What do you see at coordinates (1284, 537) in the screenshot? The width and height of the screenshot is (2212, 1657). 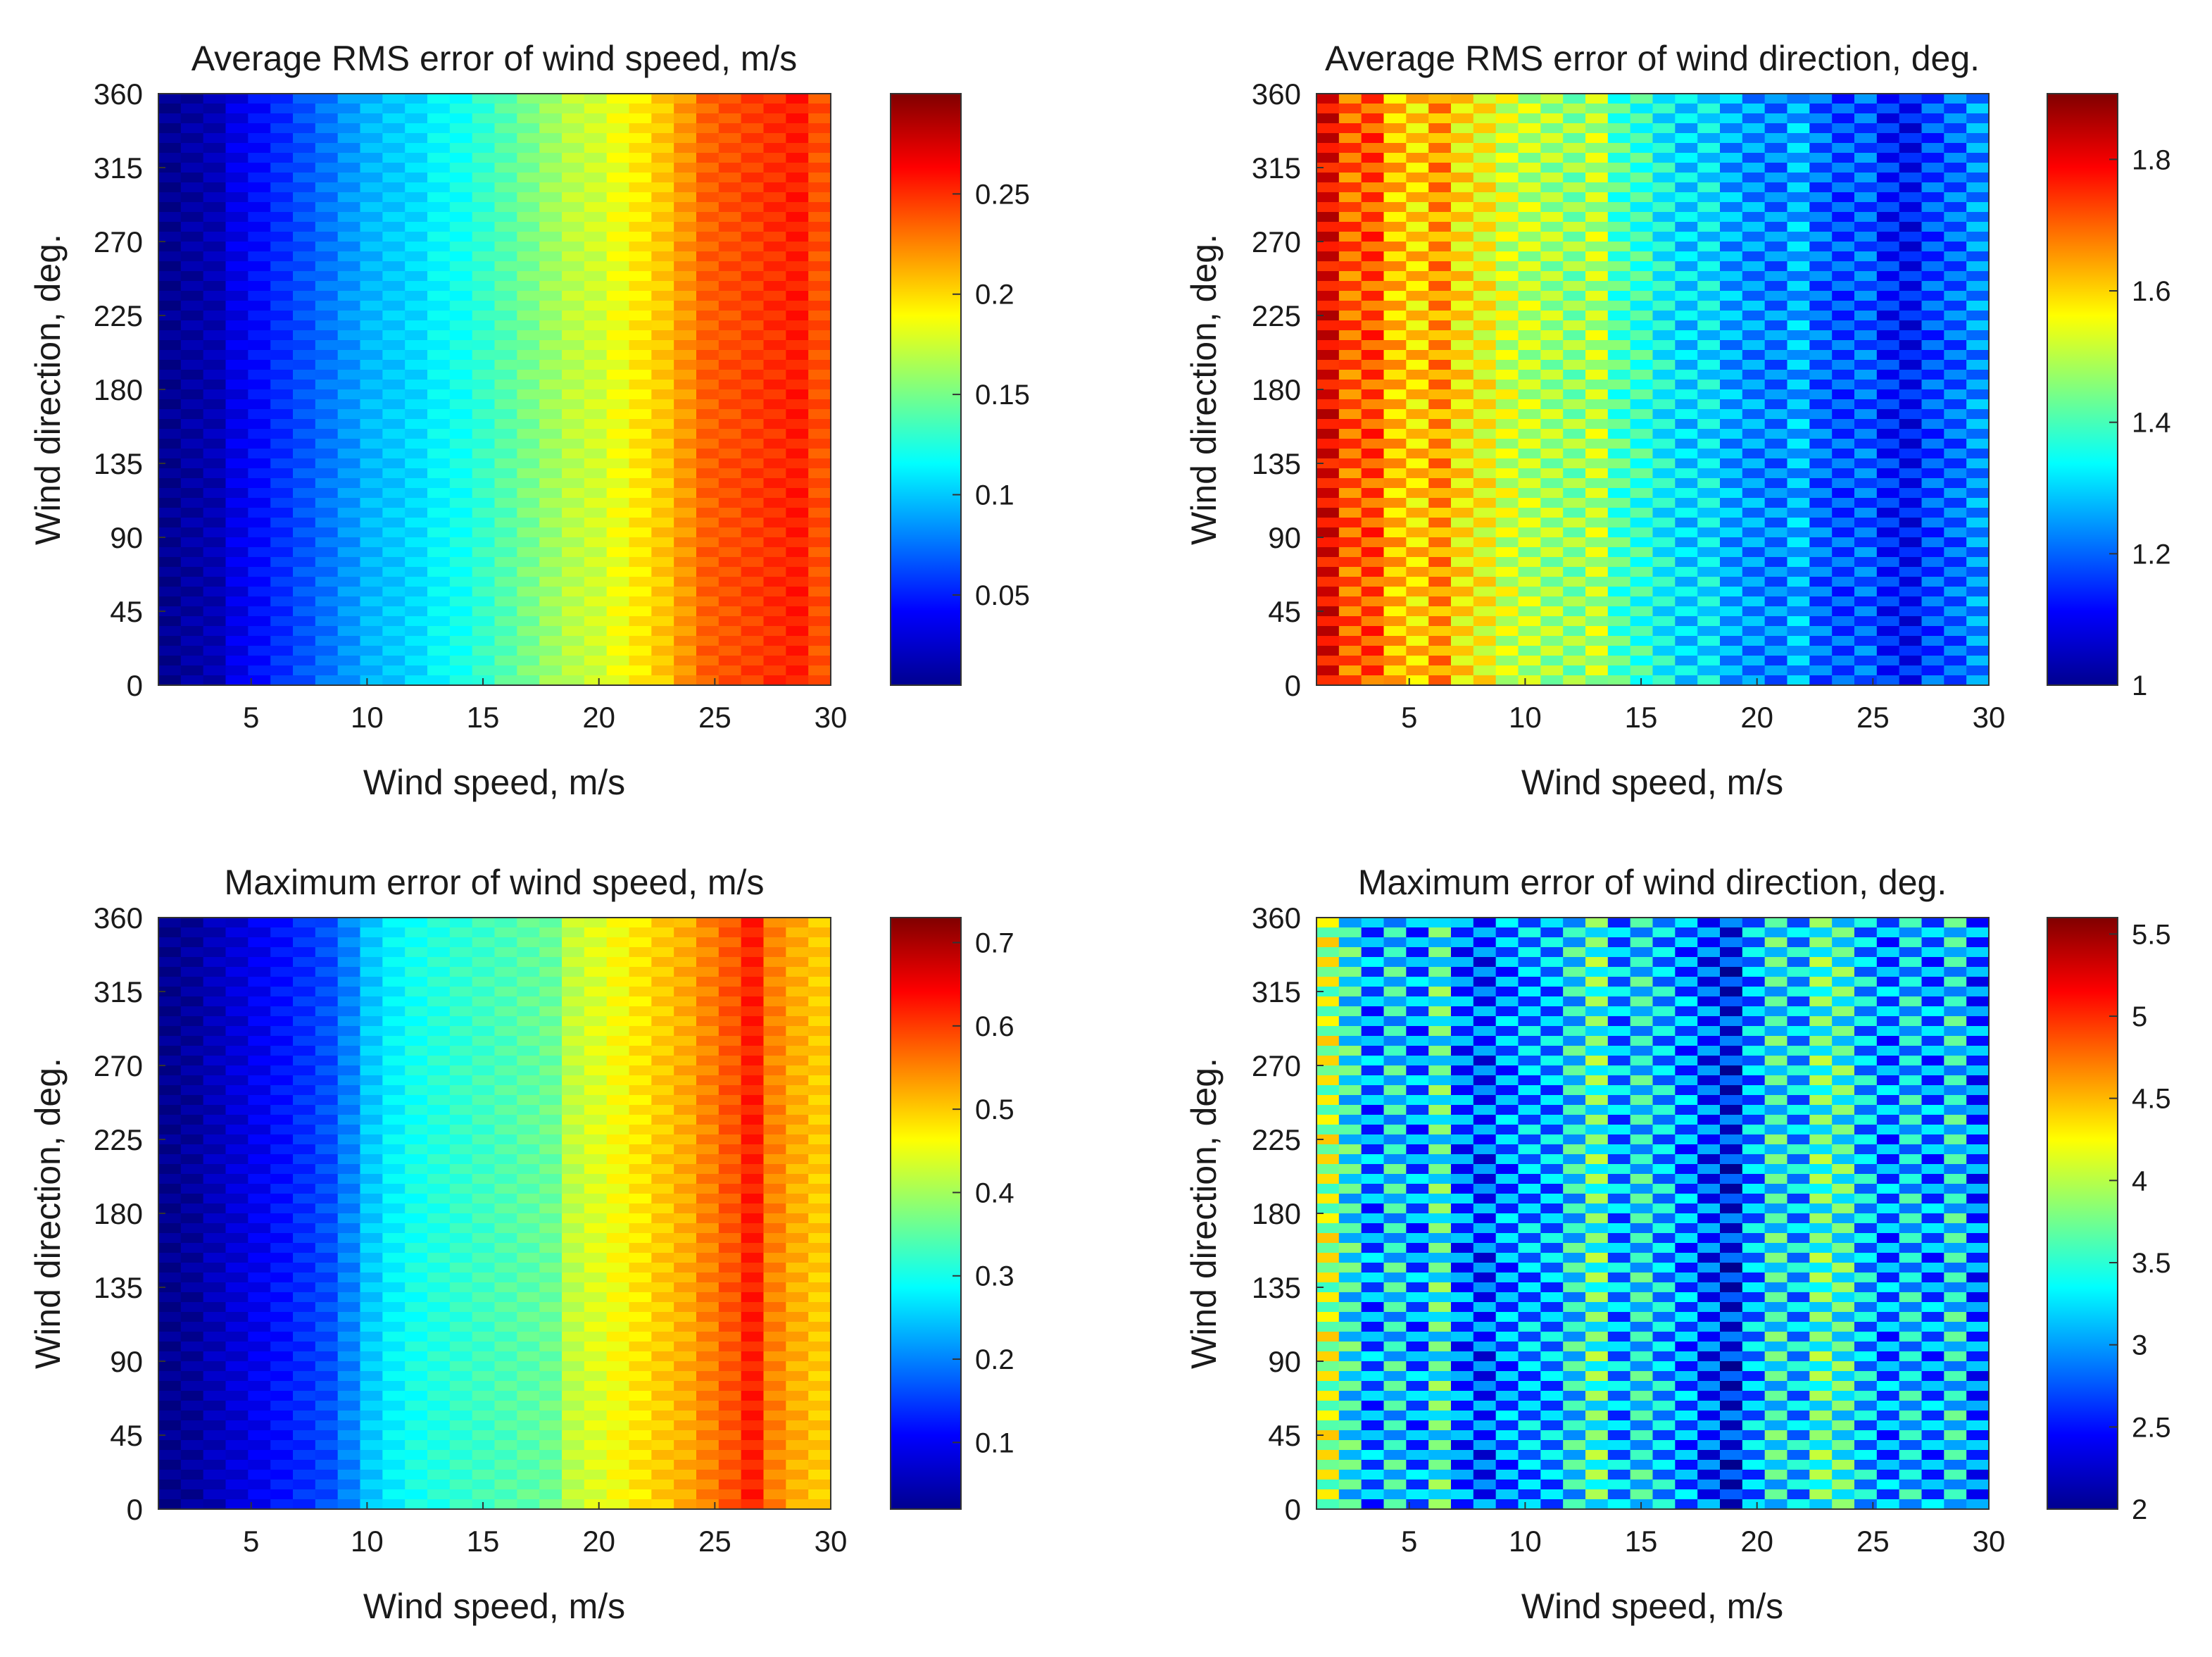 I see `y-tick-label: 90` at bounding box center [1284, 537].